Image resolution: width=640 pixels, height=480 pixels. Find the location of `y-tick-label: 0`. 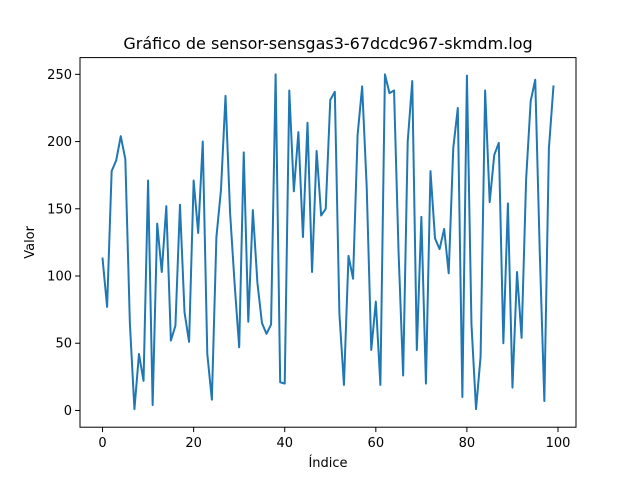

y-tick-label: 0 is located at coordinates (68, 411).